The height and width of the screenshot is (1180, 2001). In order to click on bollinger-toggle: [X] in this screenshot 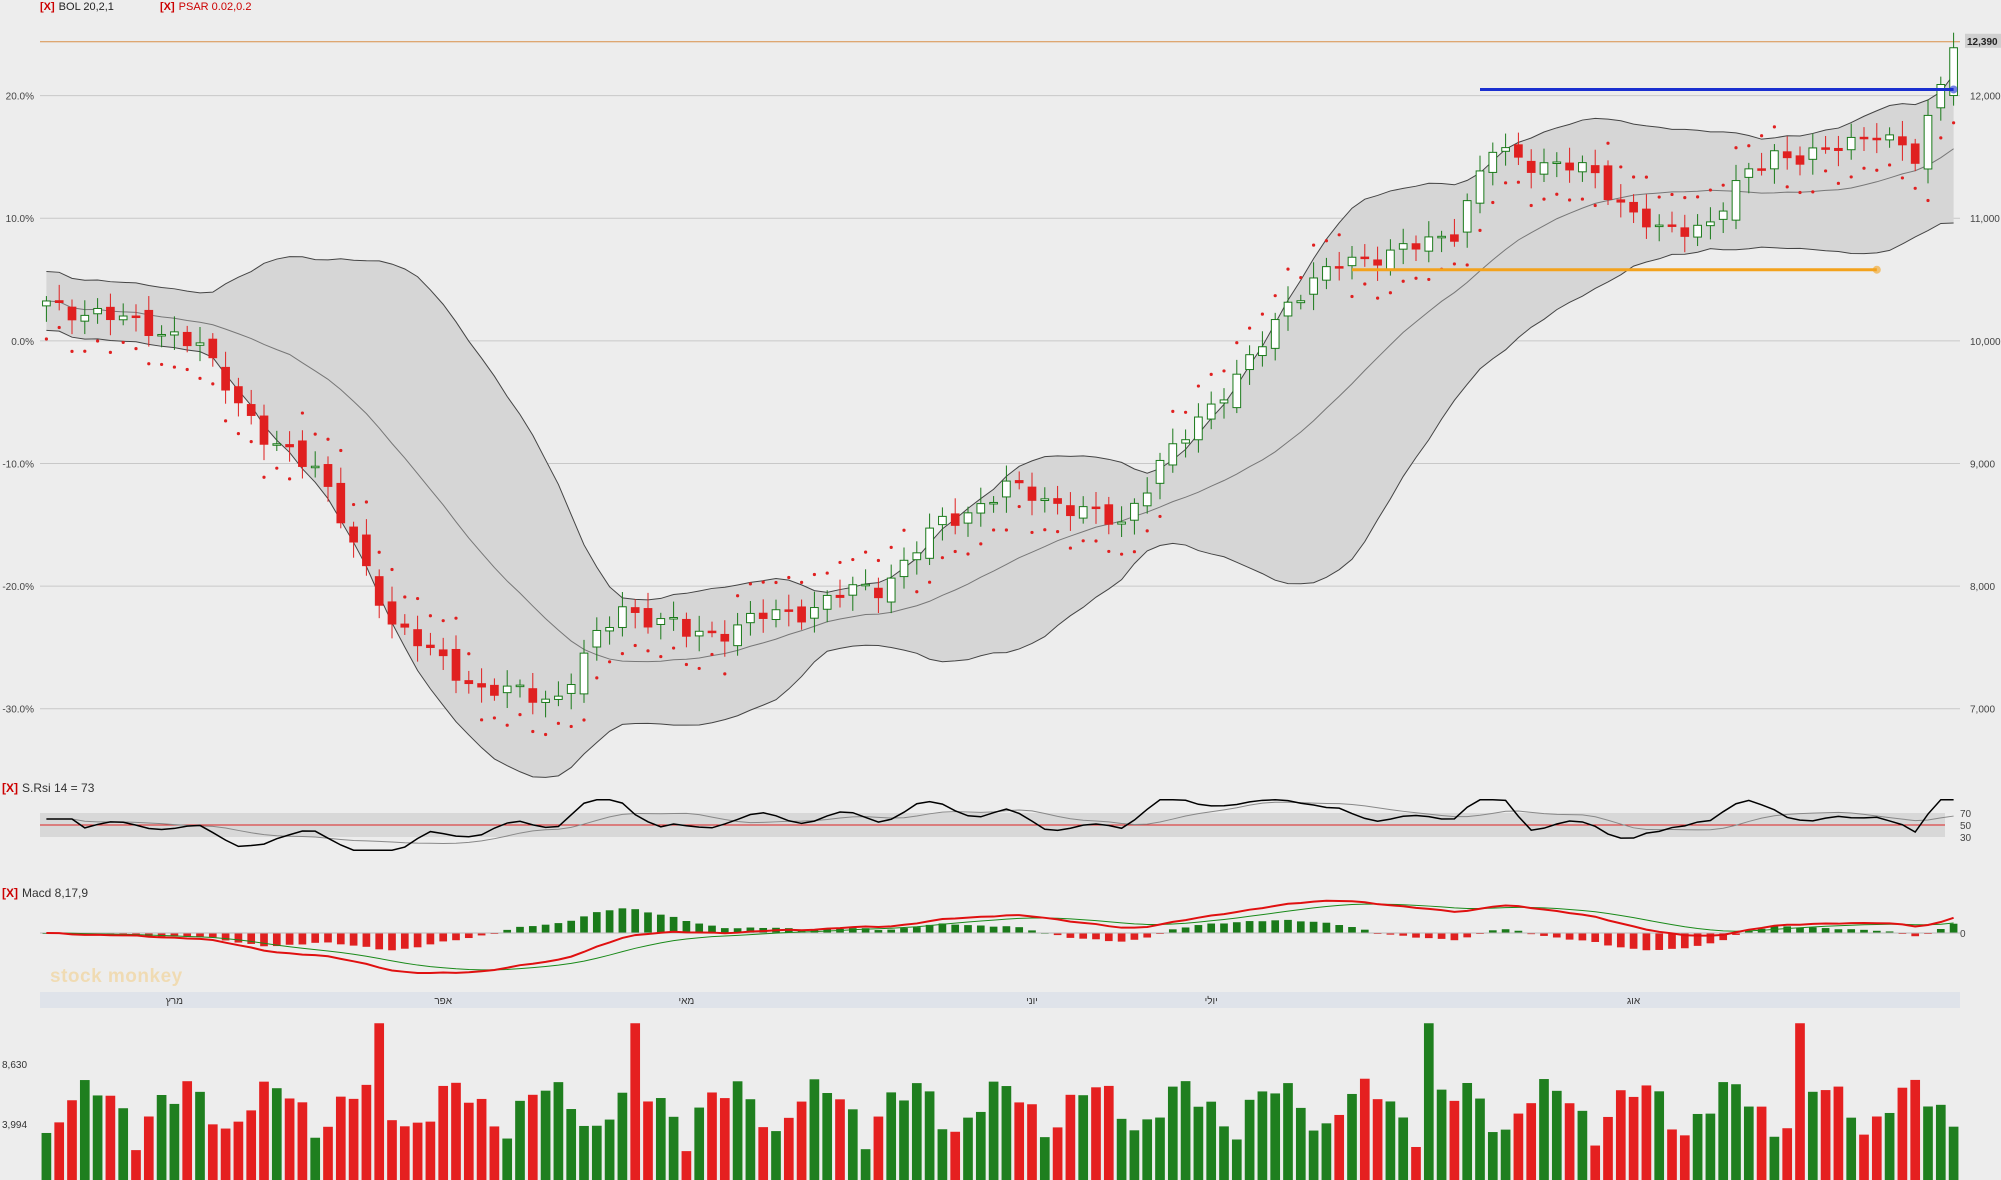, I will do `click(47, 7)`.